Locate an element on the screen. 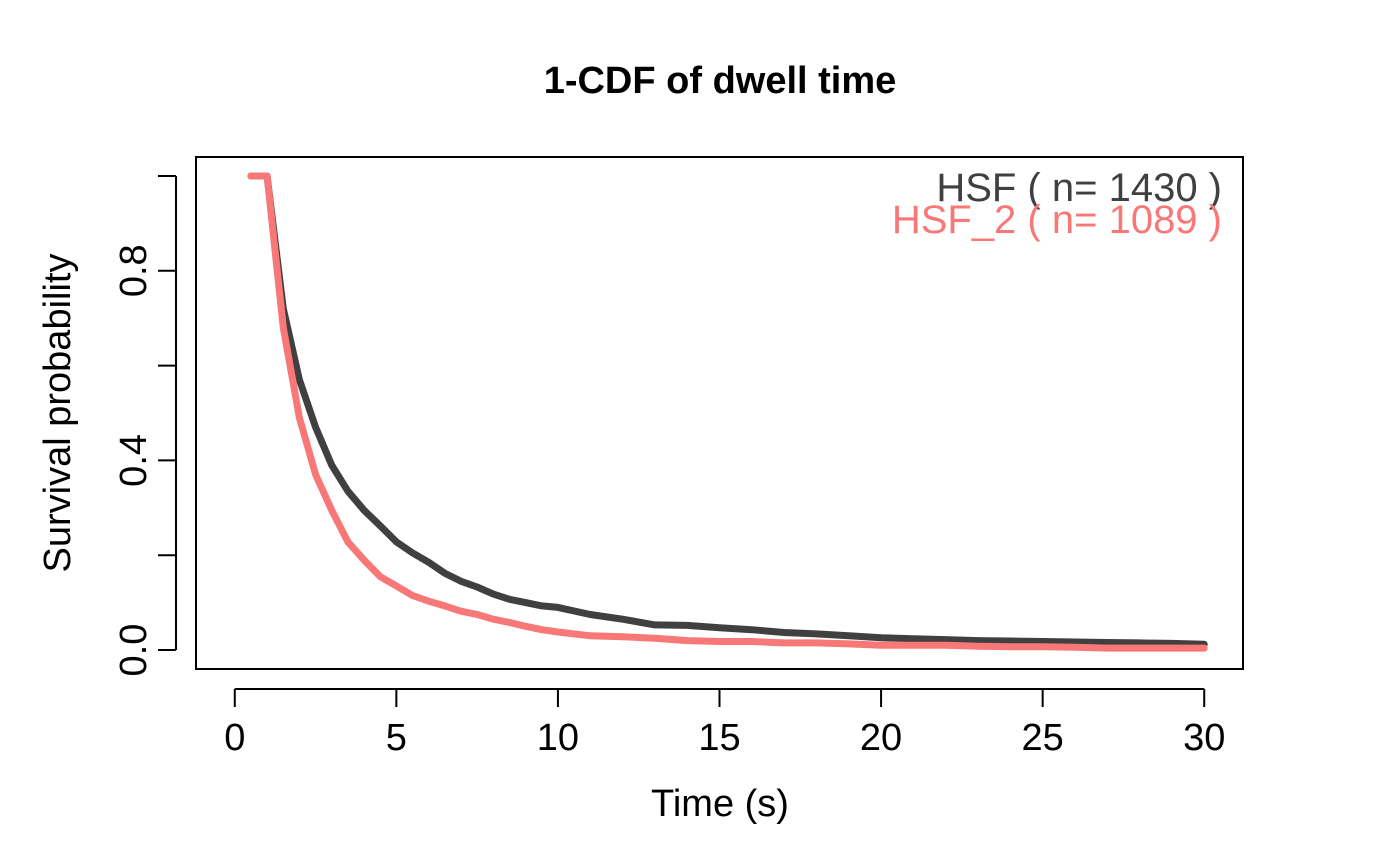  y-tick-label: 0.8 is located at coordinates (134, 270).